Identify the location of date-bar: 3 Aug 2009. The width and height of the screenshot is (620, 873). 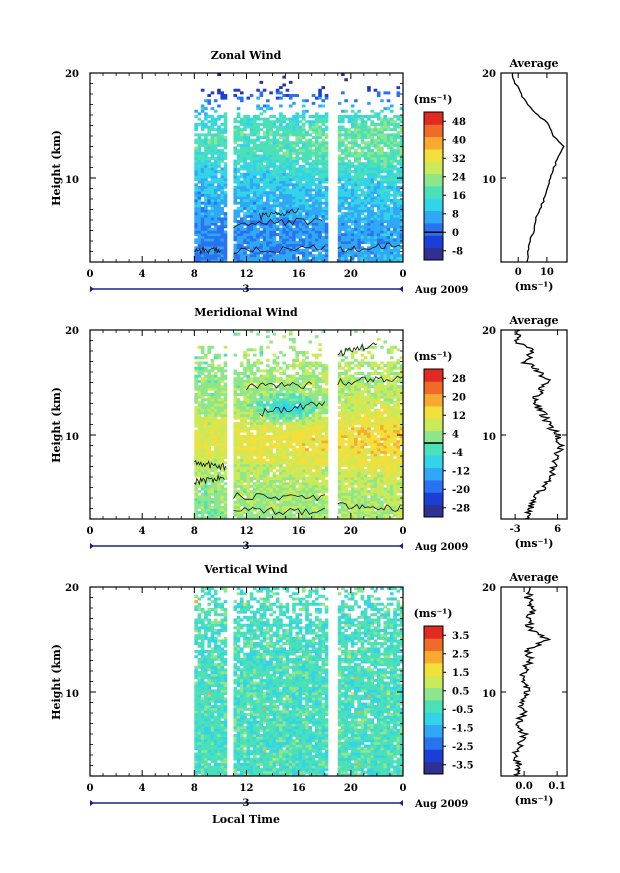
(279, 290).